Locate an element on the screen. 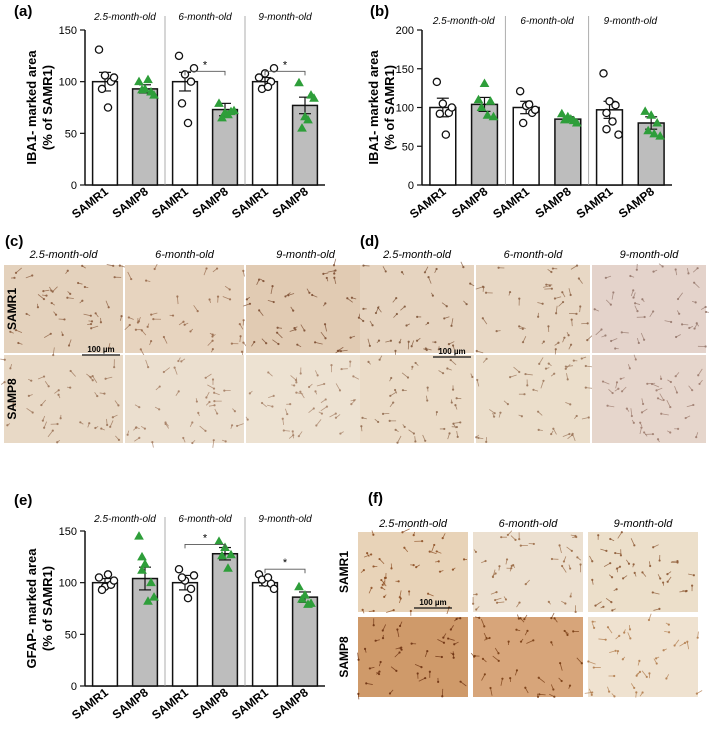 The image size is (709, 747). micro-f-age-label: 9-month-old is located at coordinates (644, 524).